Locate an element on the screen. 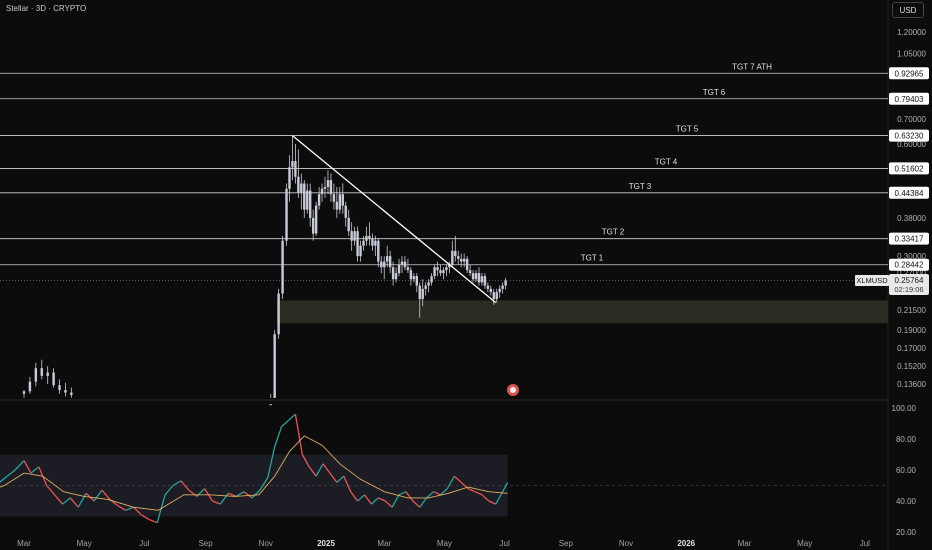 Image resolution: width=932 pixels, height=550 pixels. target-label: TGT 2 is located at coordinates (613, 232).